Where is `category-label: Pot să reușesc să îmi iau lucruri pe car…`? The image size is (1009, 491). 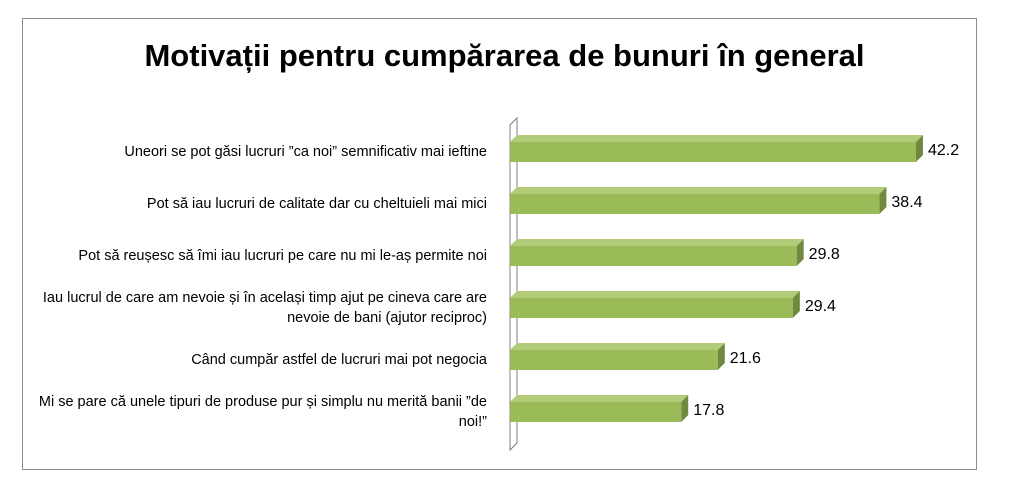 category-label: Pot să reușesc să îmi iau lucruri pe car… is located at coordinates (282, 256).